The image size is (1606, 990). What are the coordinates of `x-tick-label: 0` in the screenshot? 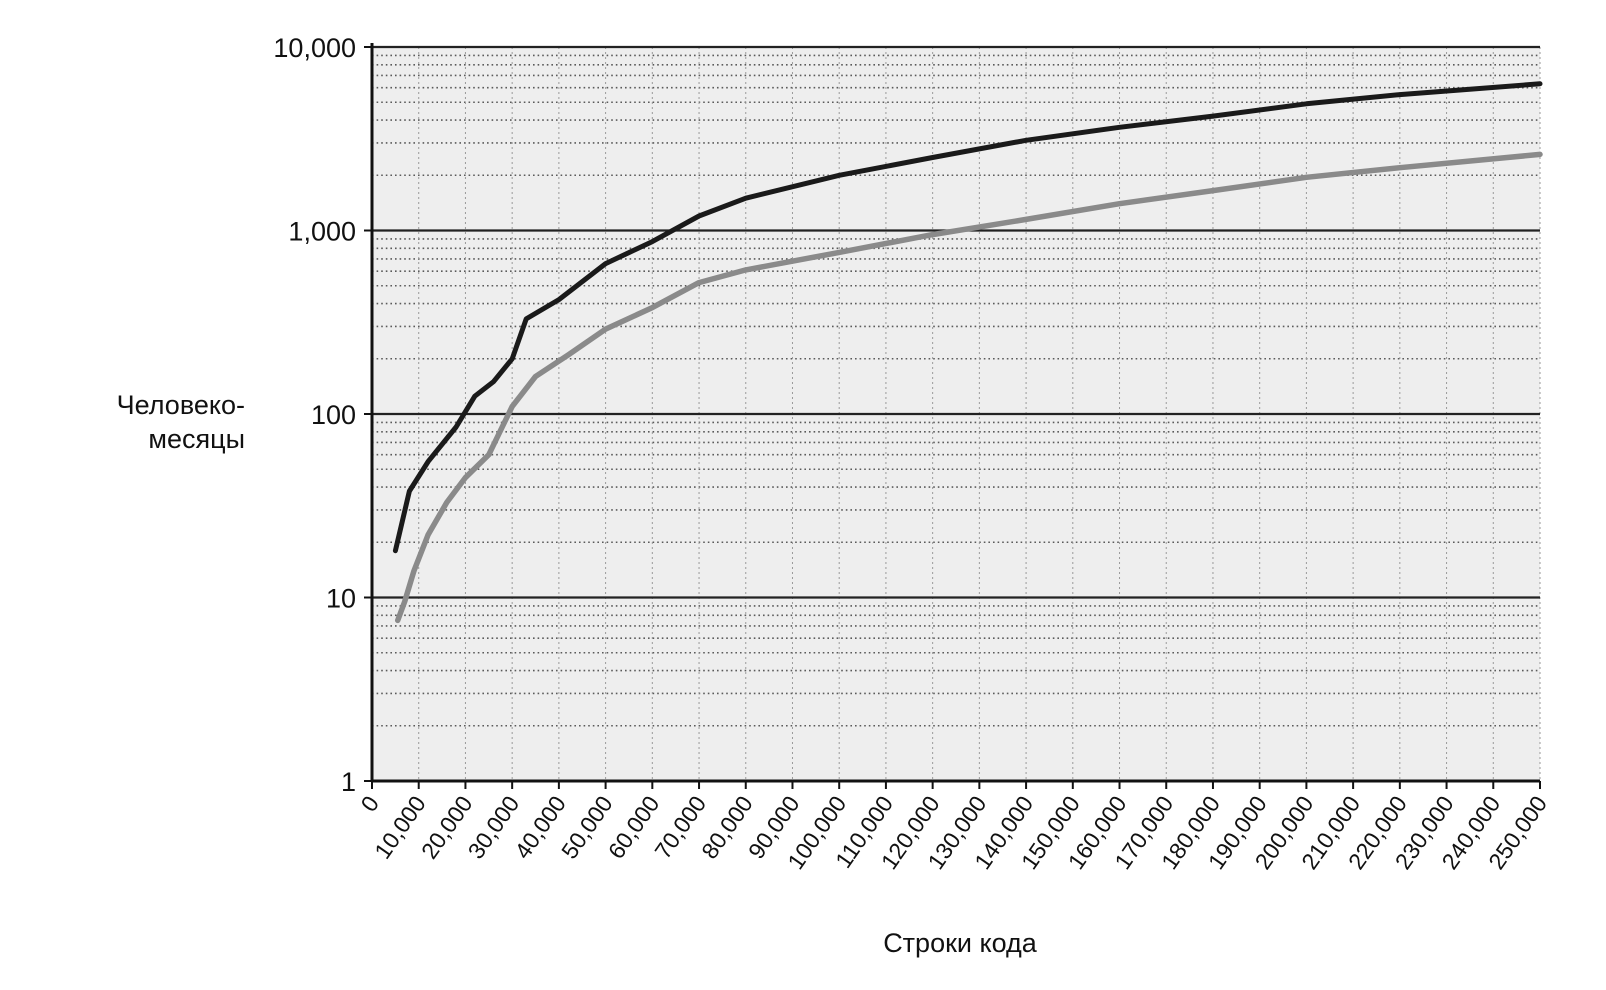 It's located at (369, 803).